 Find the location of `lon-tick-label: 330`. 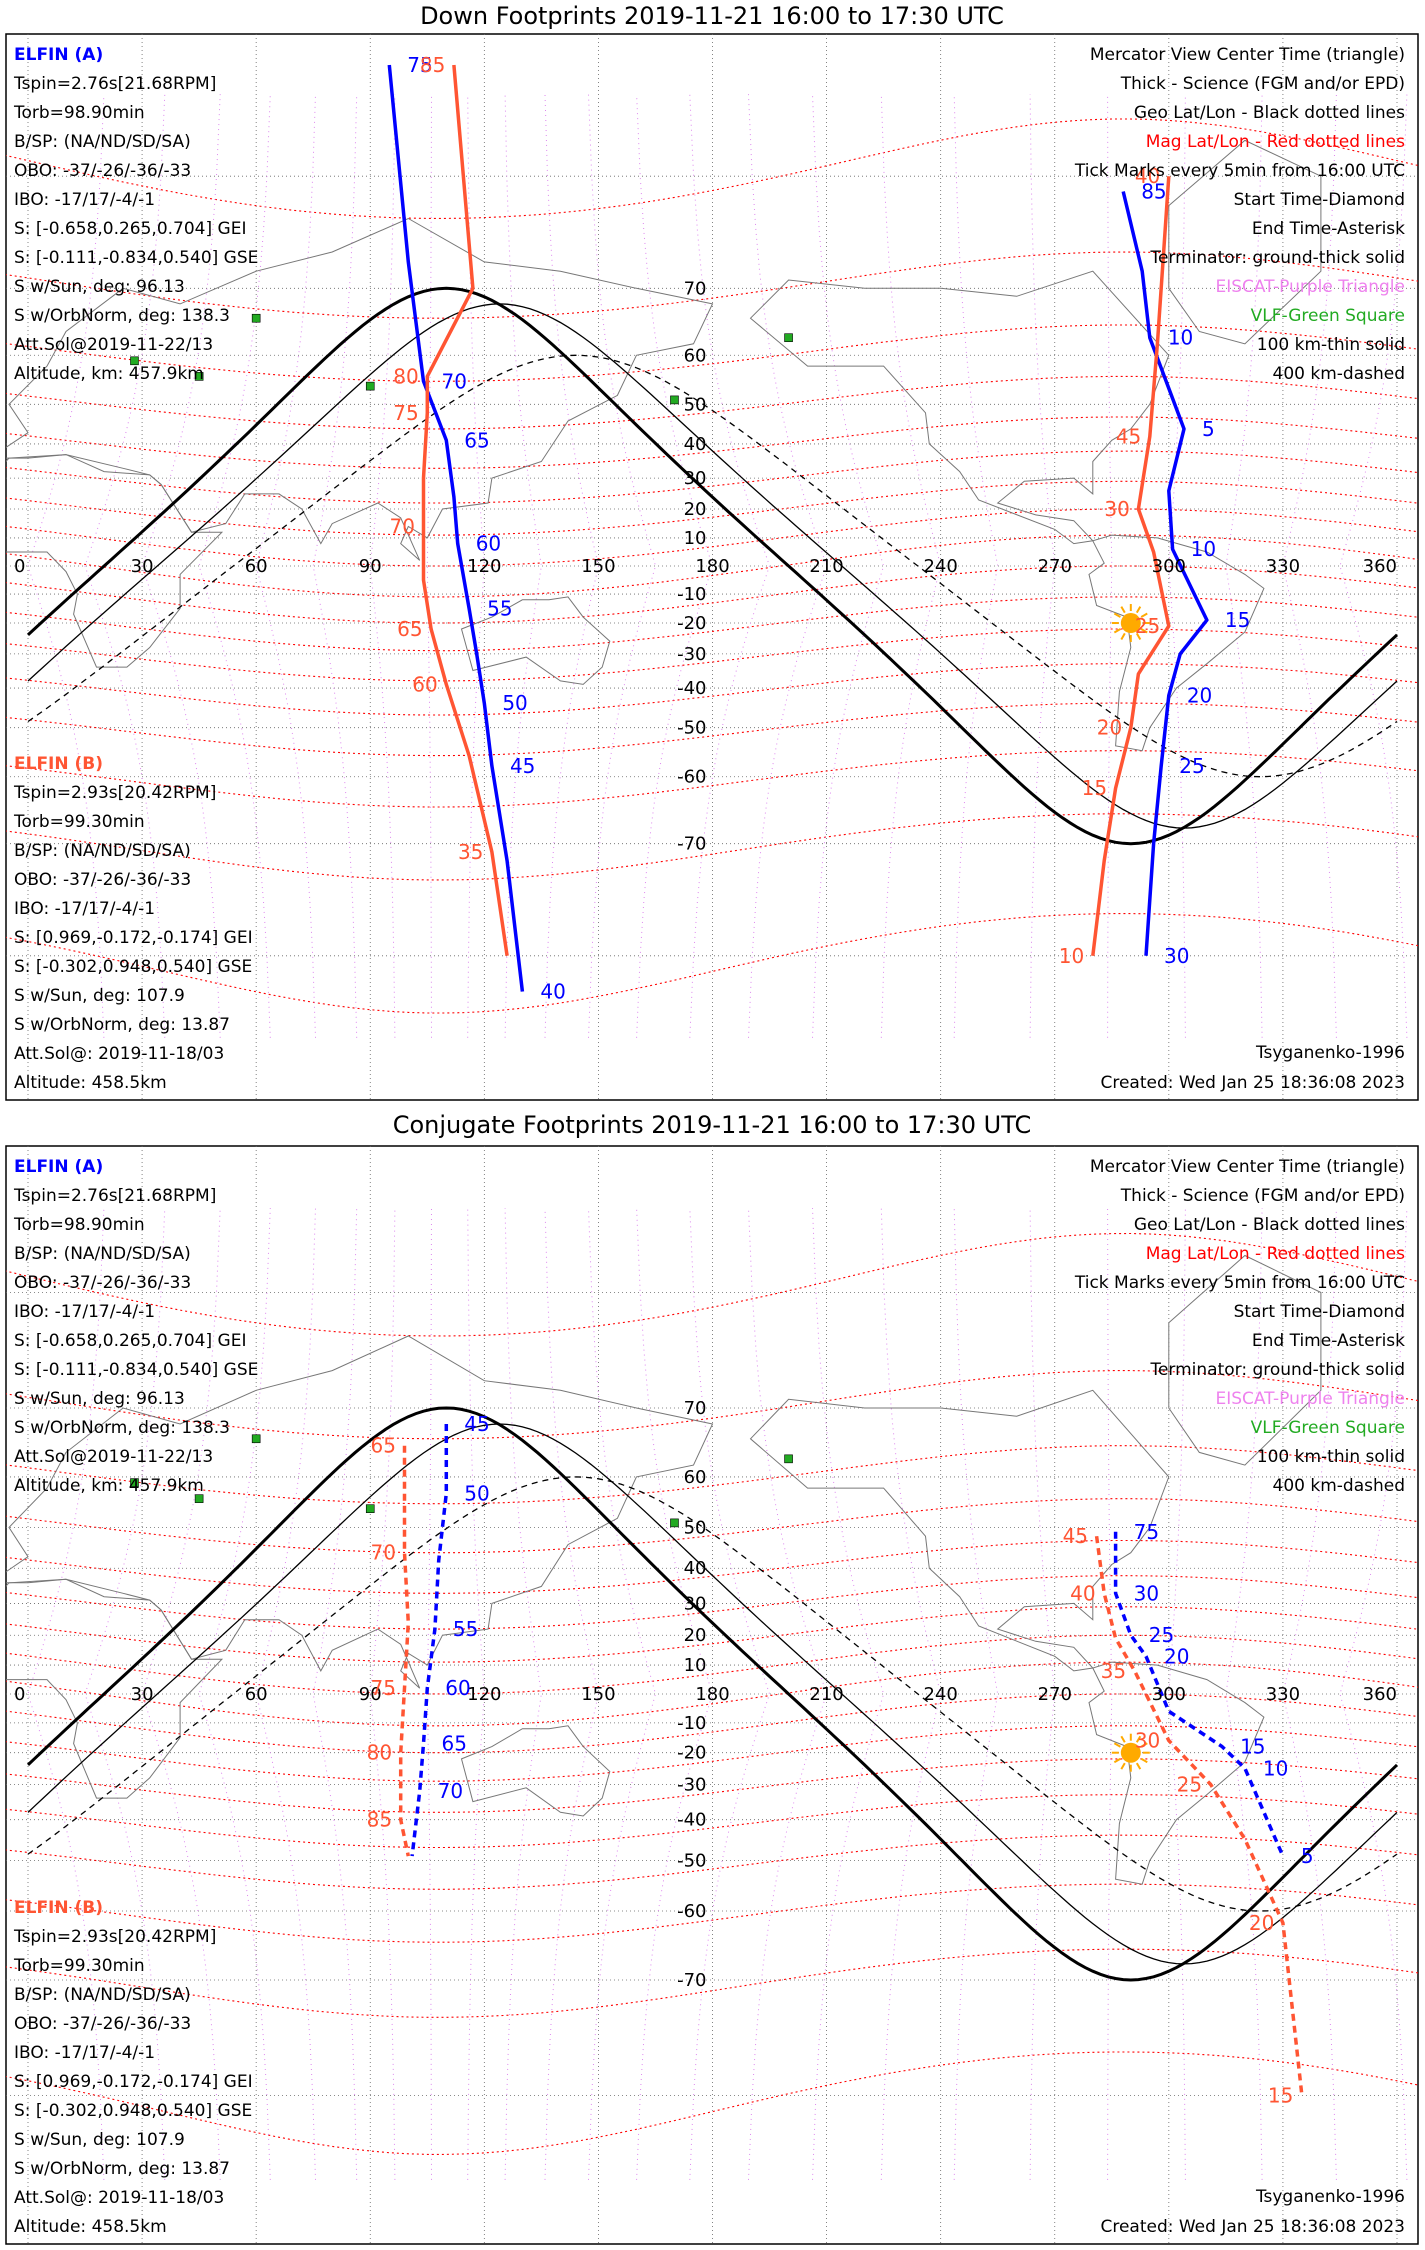

lon-tick-label: 330 is located at coordinates (1283, 1694).